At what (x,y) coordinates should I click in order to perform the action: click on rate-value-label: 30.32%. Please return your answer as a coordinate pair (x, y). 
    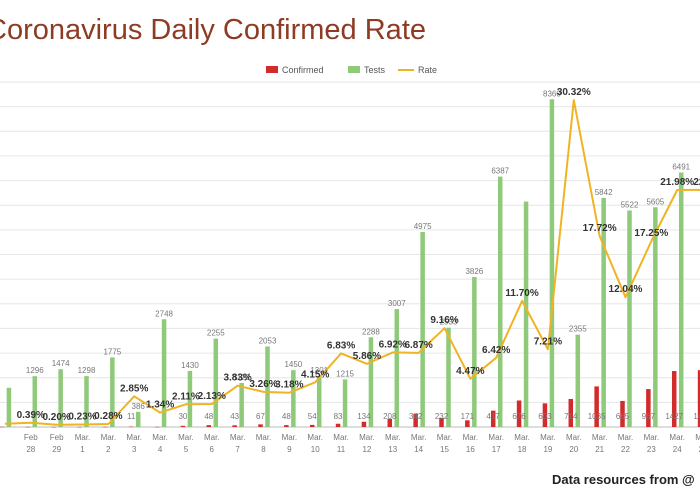
    Looking at the image, I should click on (574, 92).